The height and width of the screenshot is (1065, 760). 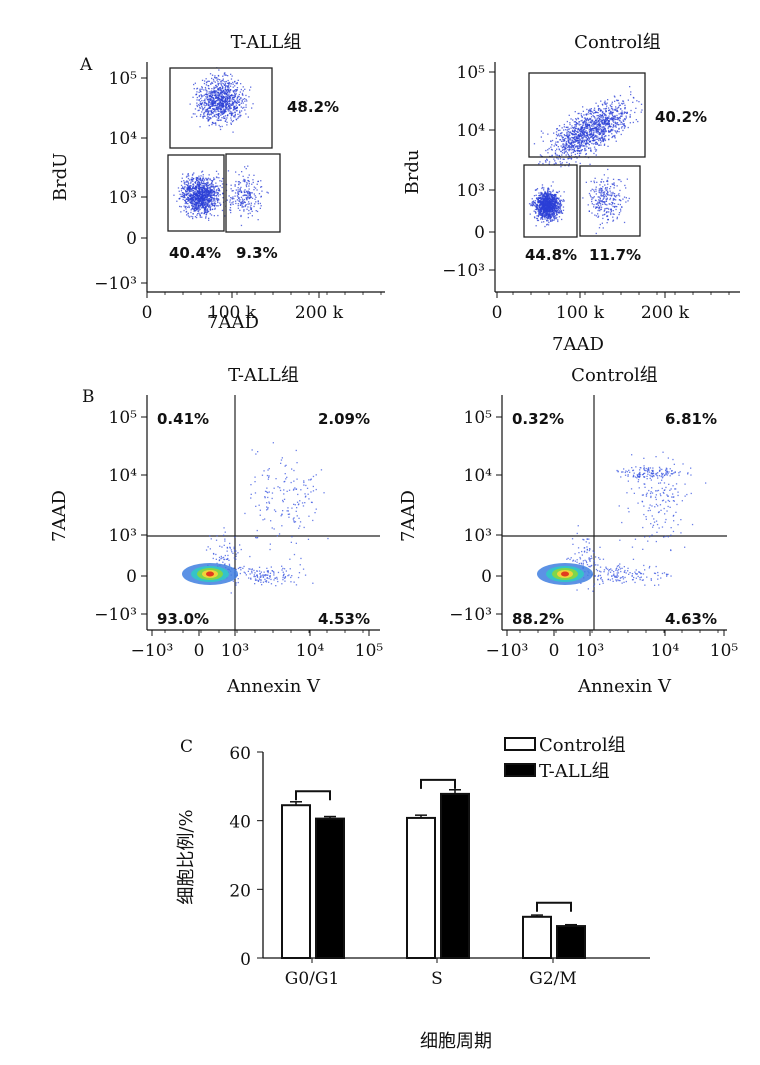 What do you see at coordinates (123, 476) in the screenshot?
I see `plot-b1-y-tick-label: 10⁴` at bounding box center [123, 476].